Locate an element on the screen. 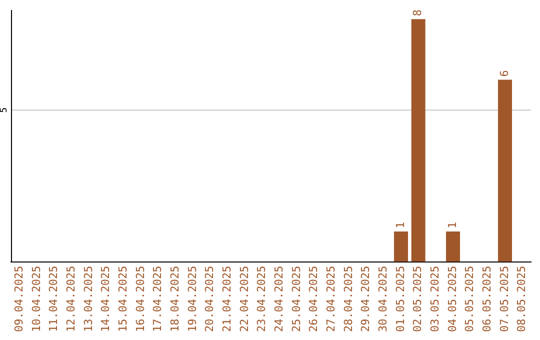  x-tick-label: 25.04.2025 is located at coordinates (296, 299).